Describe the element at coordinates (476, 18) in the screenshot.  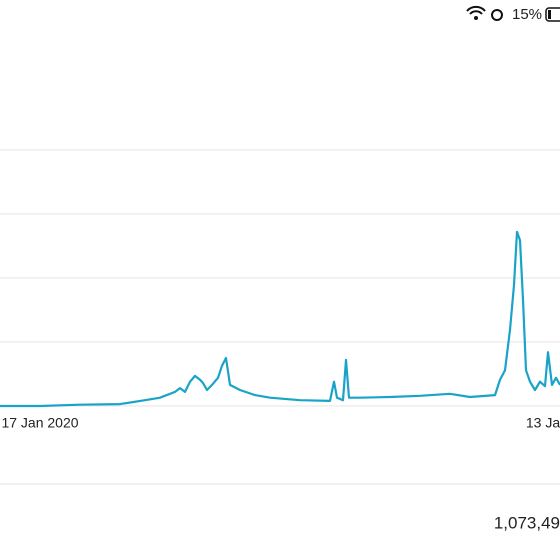
I see `wifi-dot` at that location.